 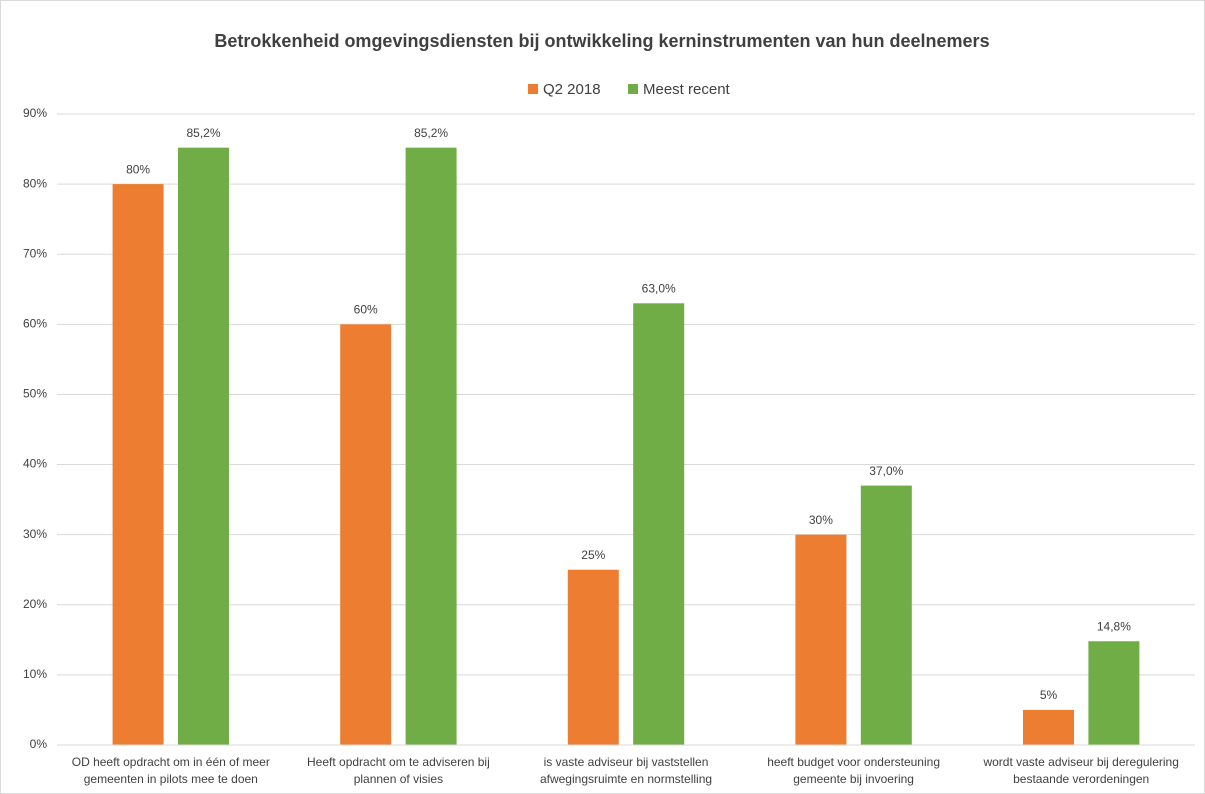 What do you see at coordinates (687, 89) in the screenshot?
I see `legend-label: Meest recent` at bounding box center [687, 89].